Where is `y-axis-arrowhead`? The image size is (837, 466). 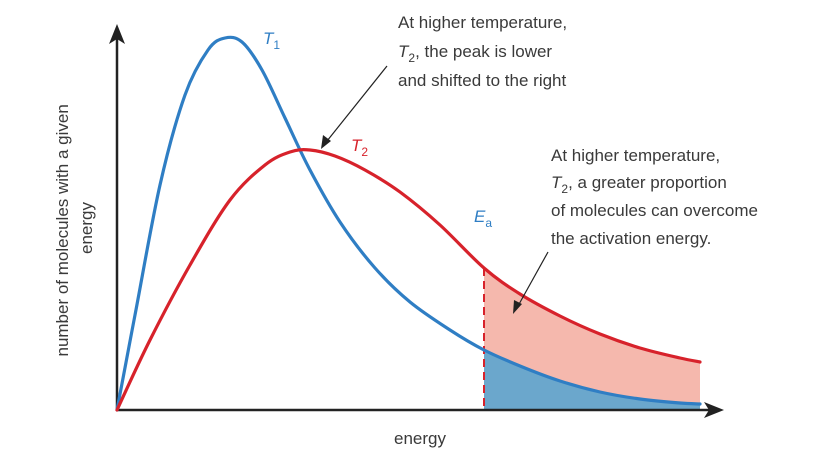 y-axis-arrowhead is located at coordinates (117, 34).